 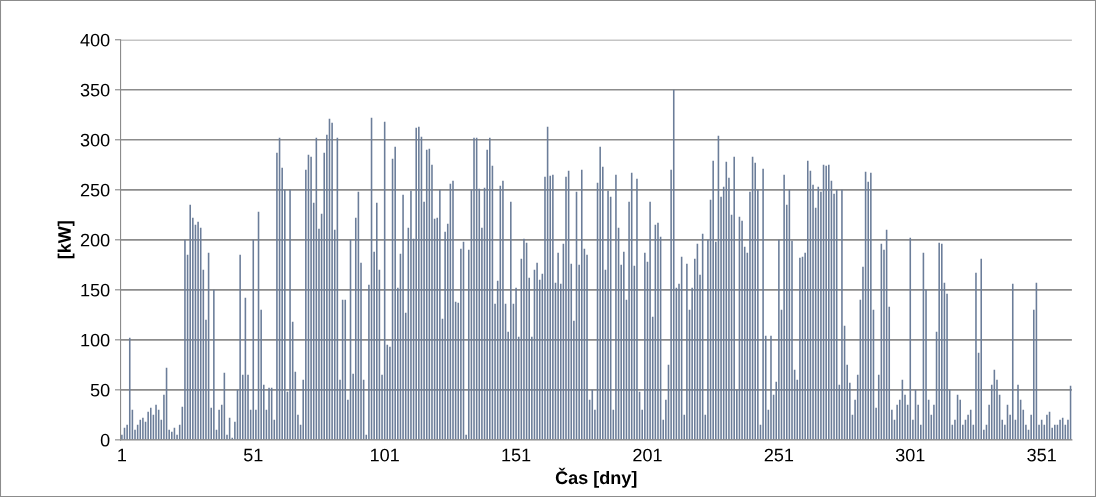 What do you see at coordinates (95, 190) in the screenshot?
I see `y-tick-label: 250` at bounding box center [95, 190].